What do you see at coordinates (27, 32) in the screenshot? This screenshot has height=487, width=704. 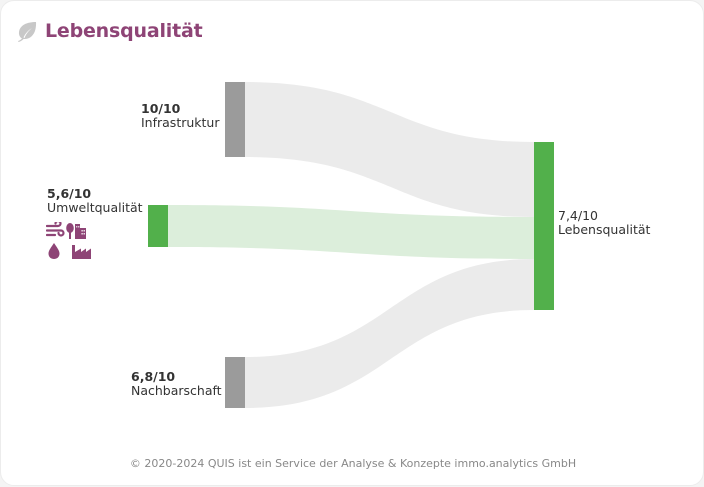 I see `leaf-icon` at bounding box center [27, 32].